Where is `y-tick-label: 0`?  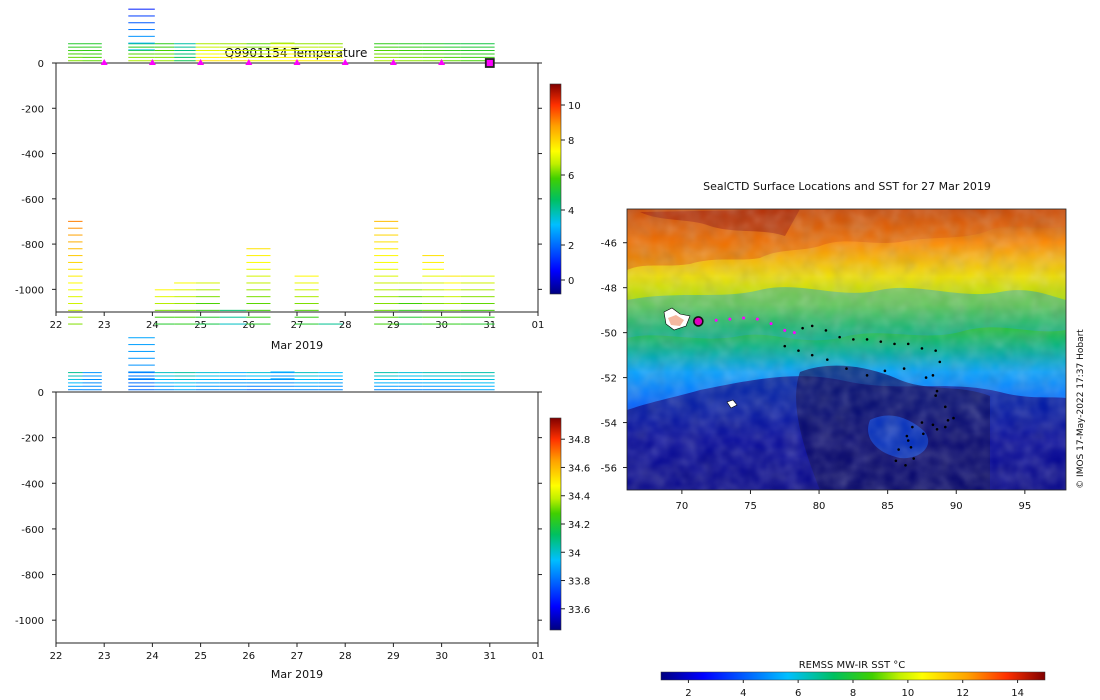 y-tick-label: 0 is located at coordinates (41, 393).